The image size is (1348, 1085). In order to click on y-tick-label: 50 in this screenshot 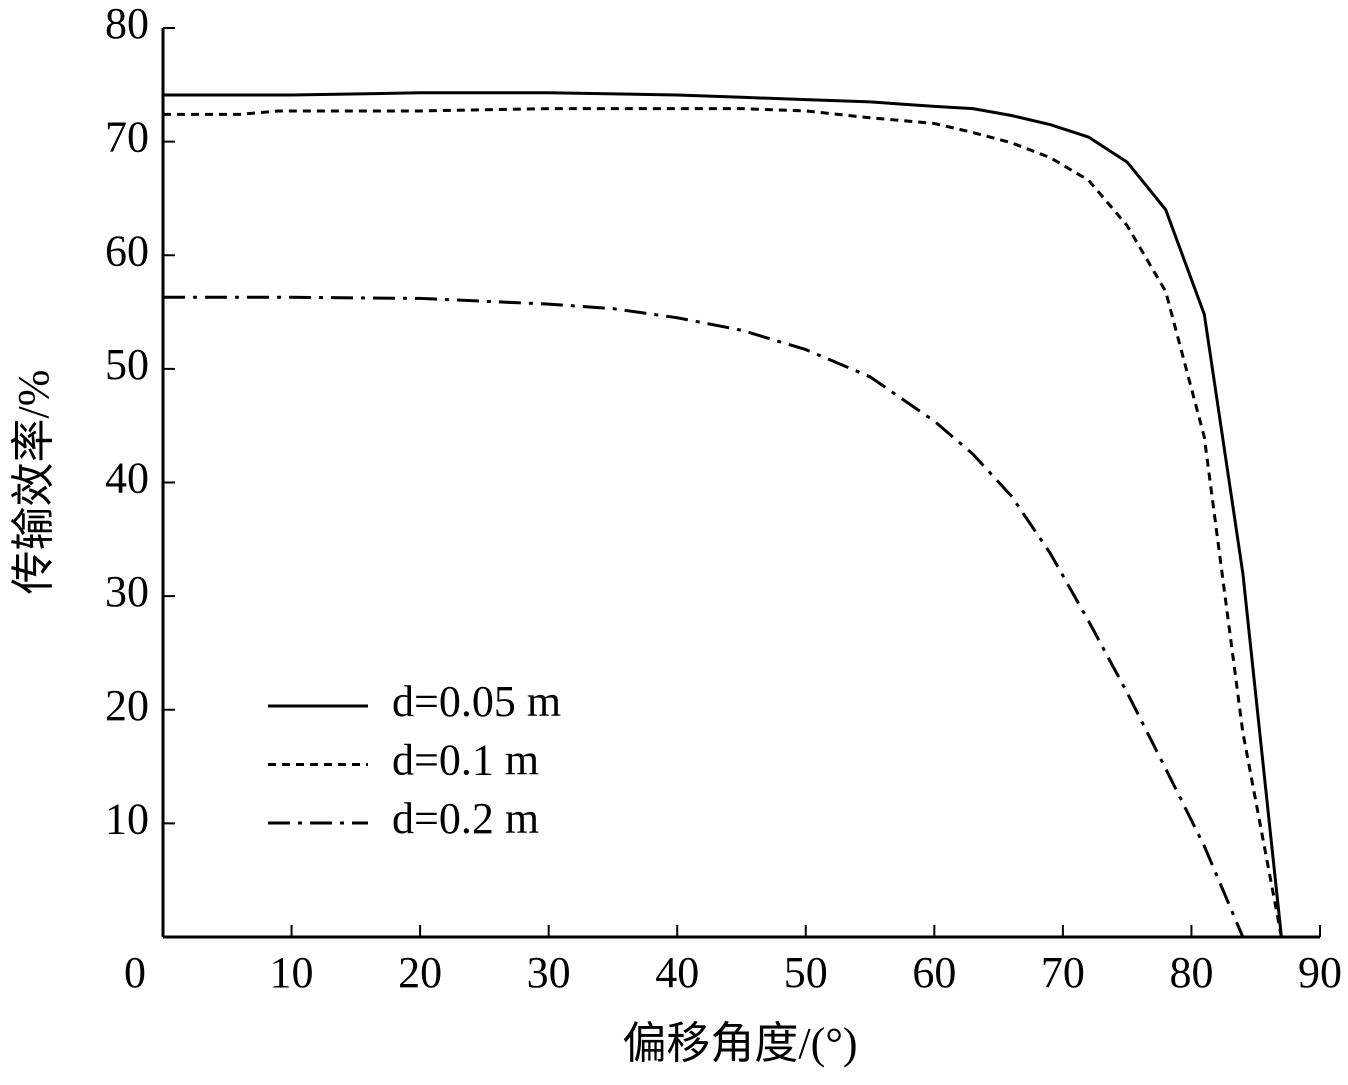, I will do `click(127, 364)`.